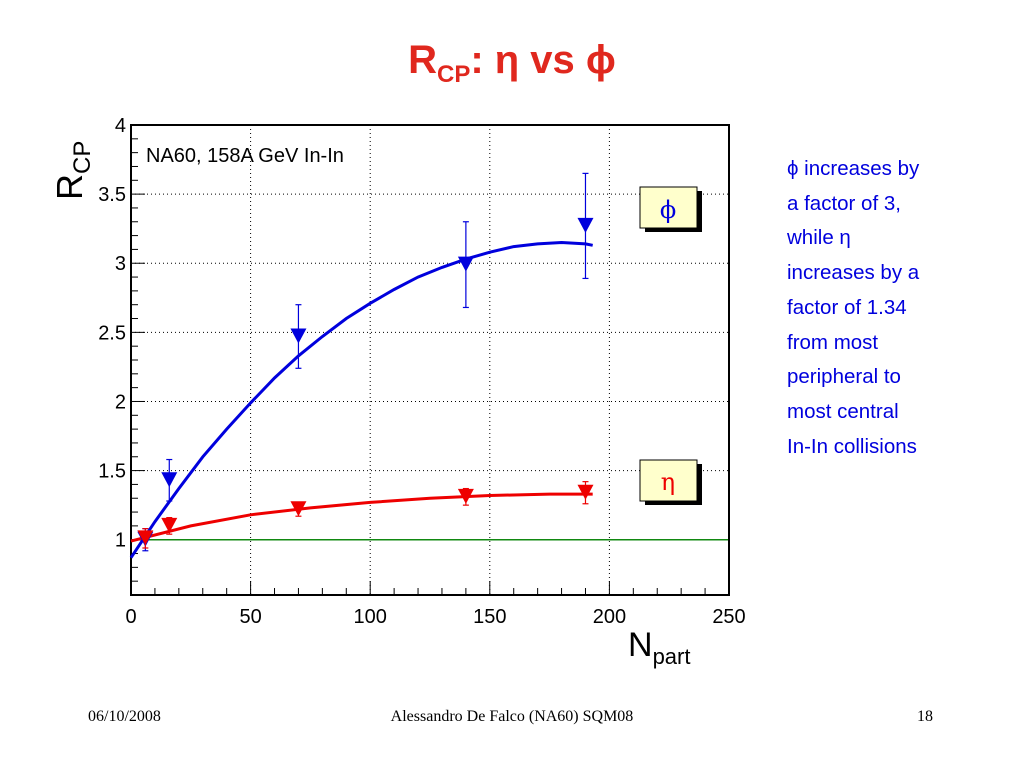  Describe the element at coordinates (853, 273) in the screenshot. I see `notes-line: increases by a` at that location.